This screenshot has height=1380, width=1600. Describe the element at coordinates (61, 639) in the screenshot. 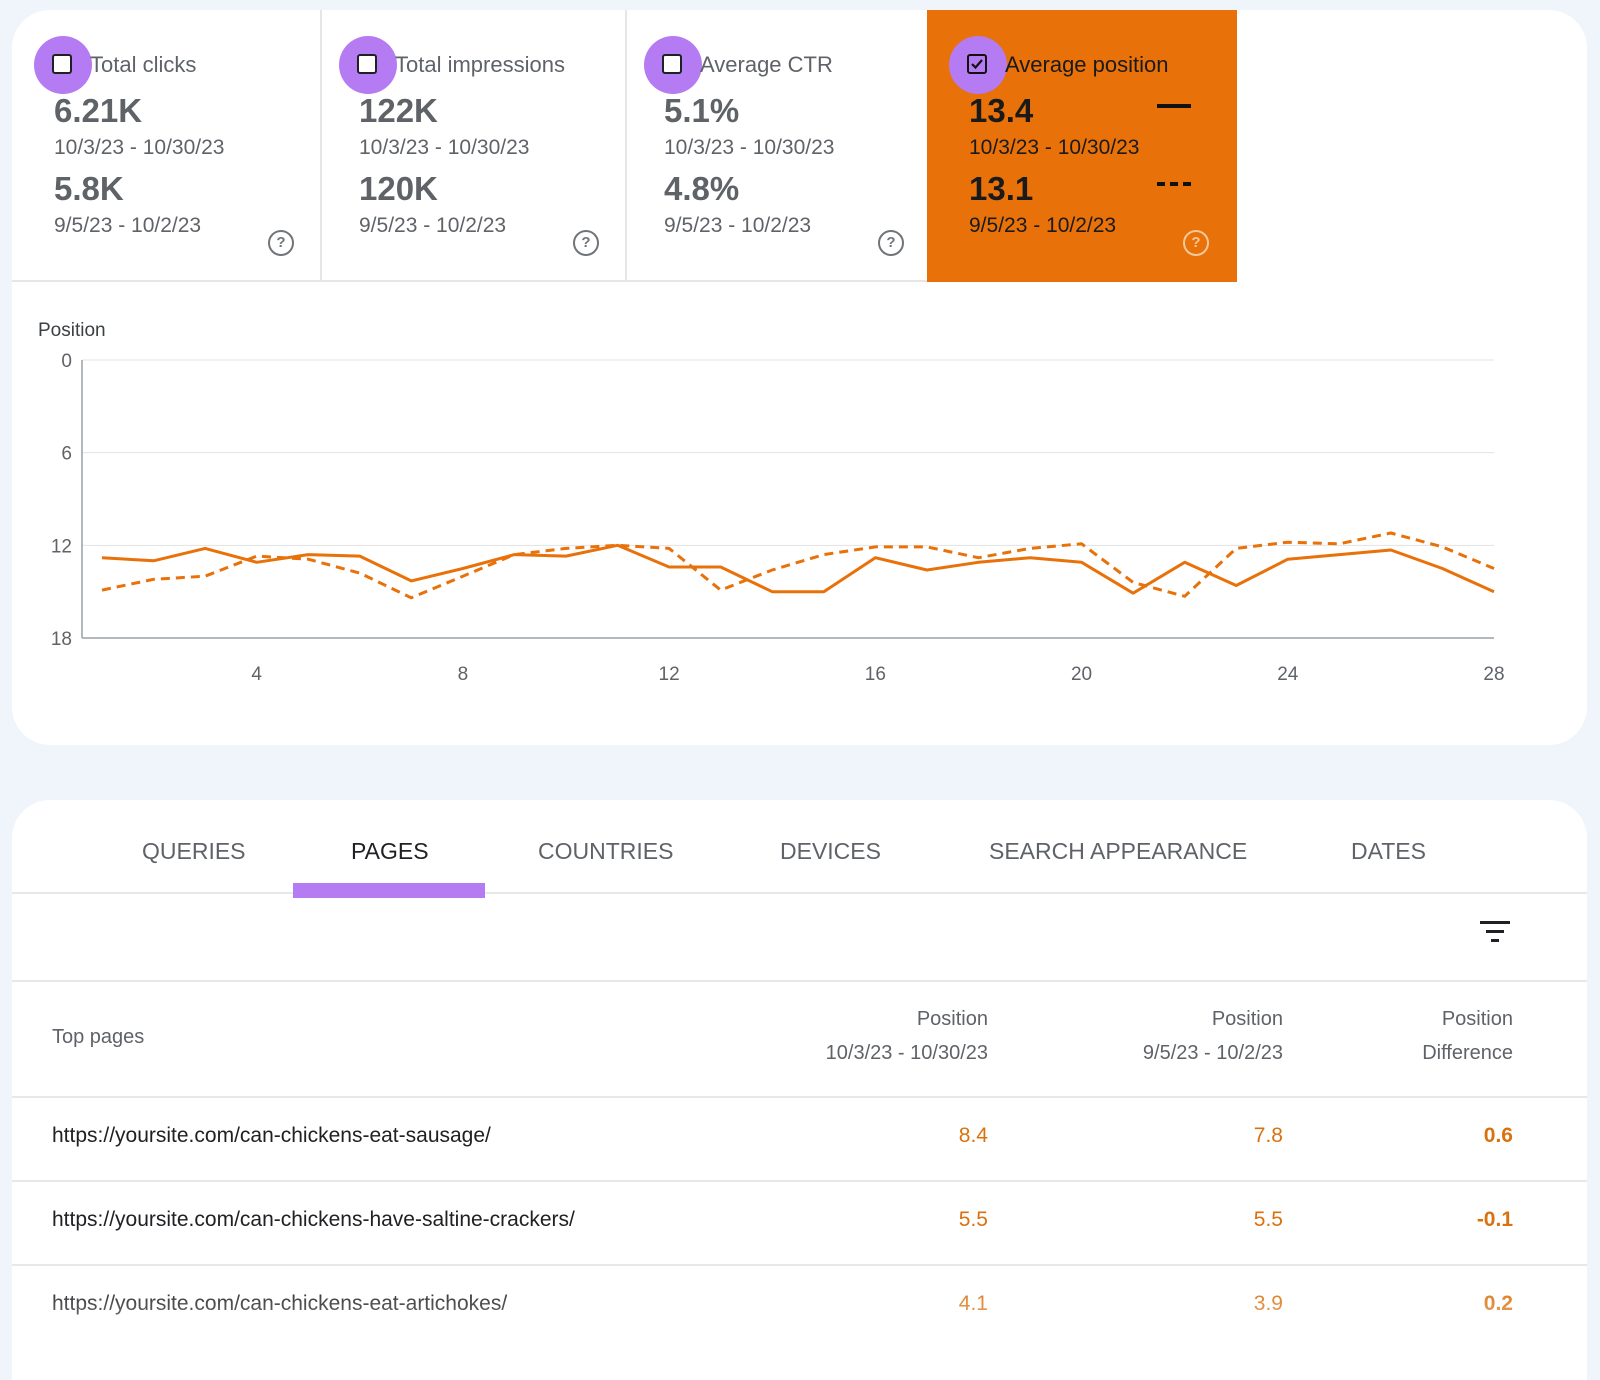

I see `y-tick-label: 18` at that location.